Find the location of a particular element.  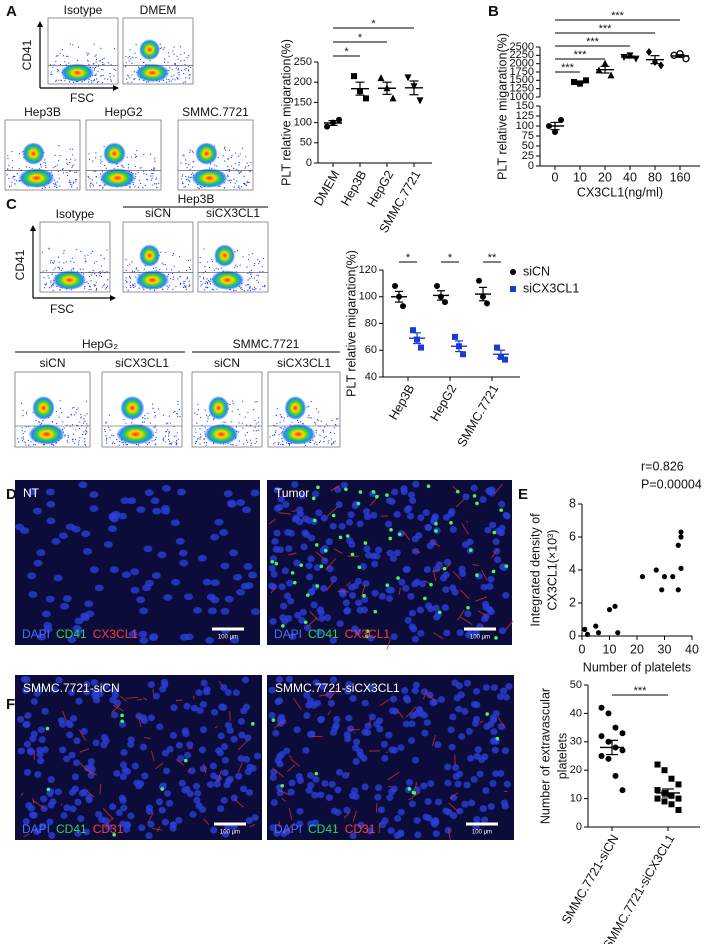

image-label: SMMC.7721-siCN is located at coordinates (71, 688).